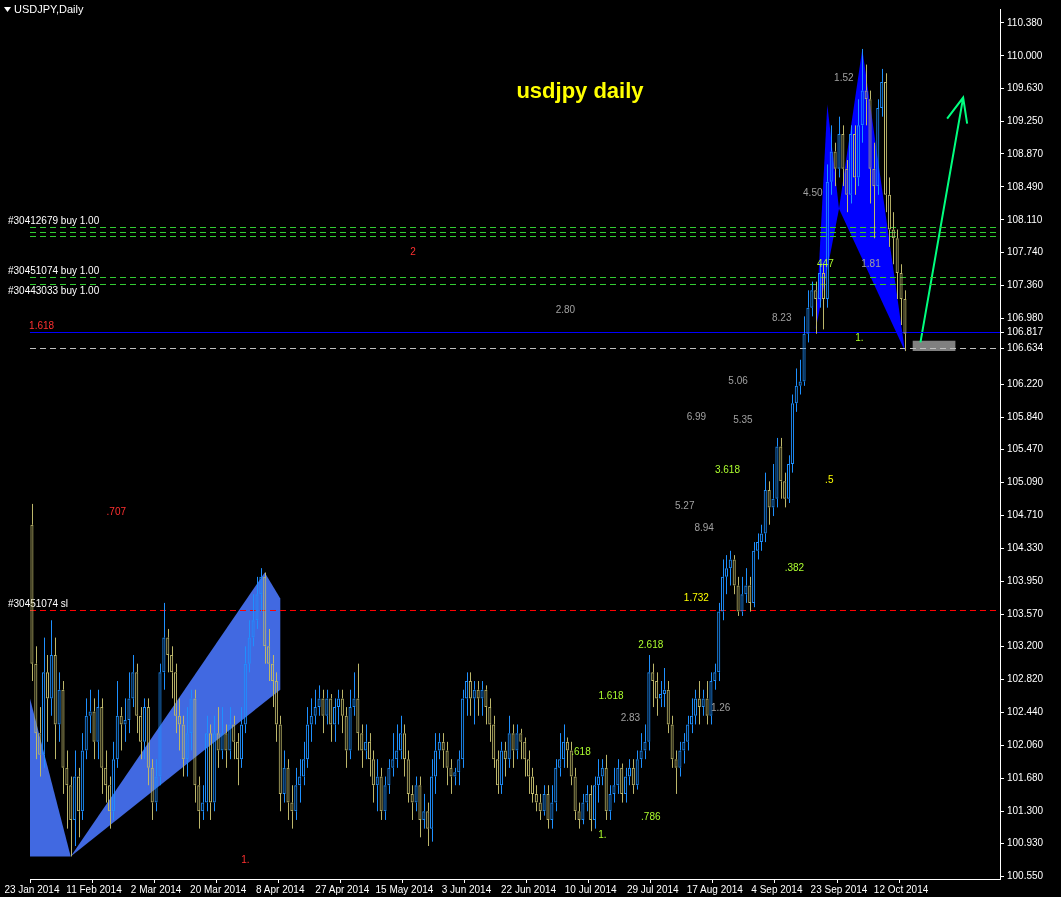  Describe the element at coordinates (580, 91) in the screenshot. I see `annotation: usdjpy daily` at that location.